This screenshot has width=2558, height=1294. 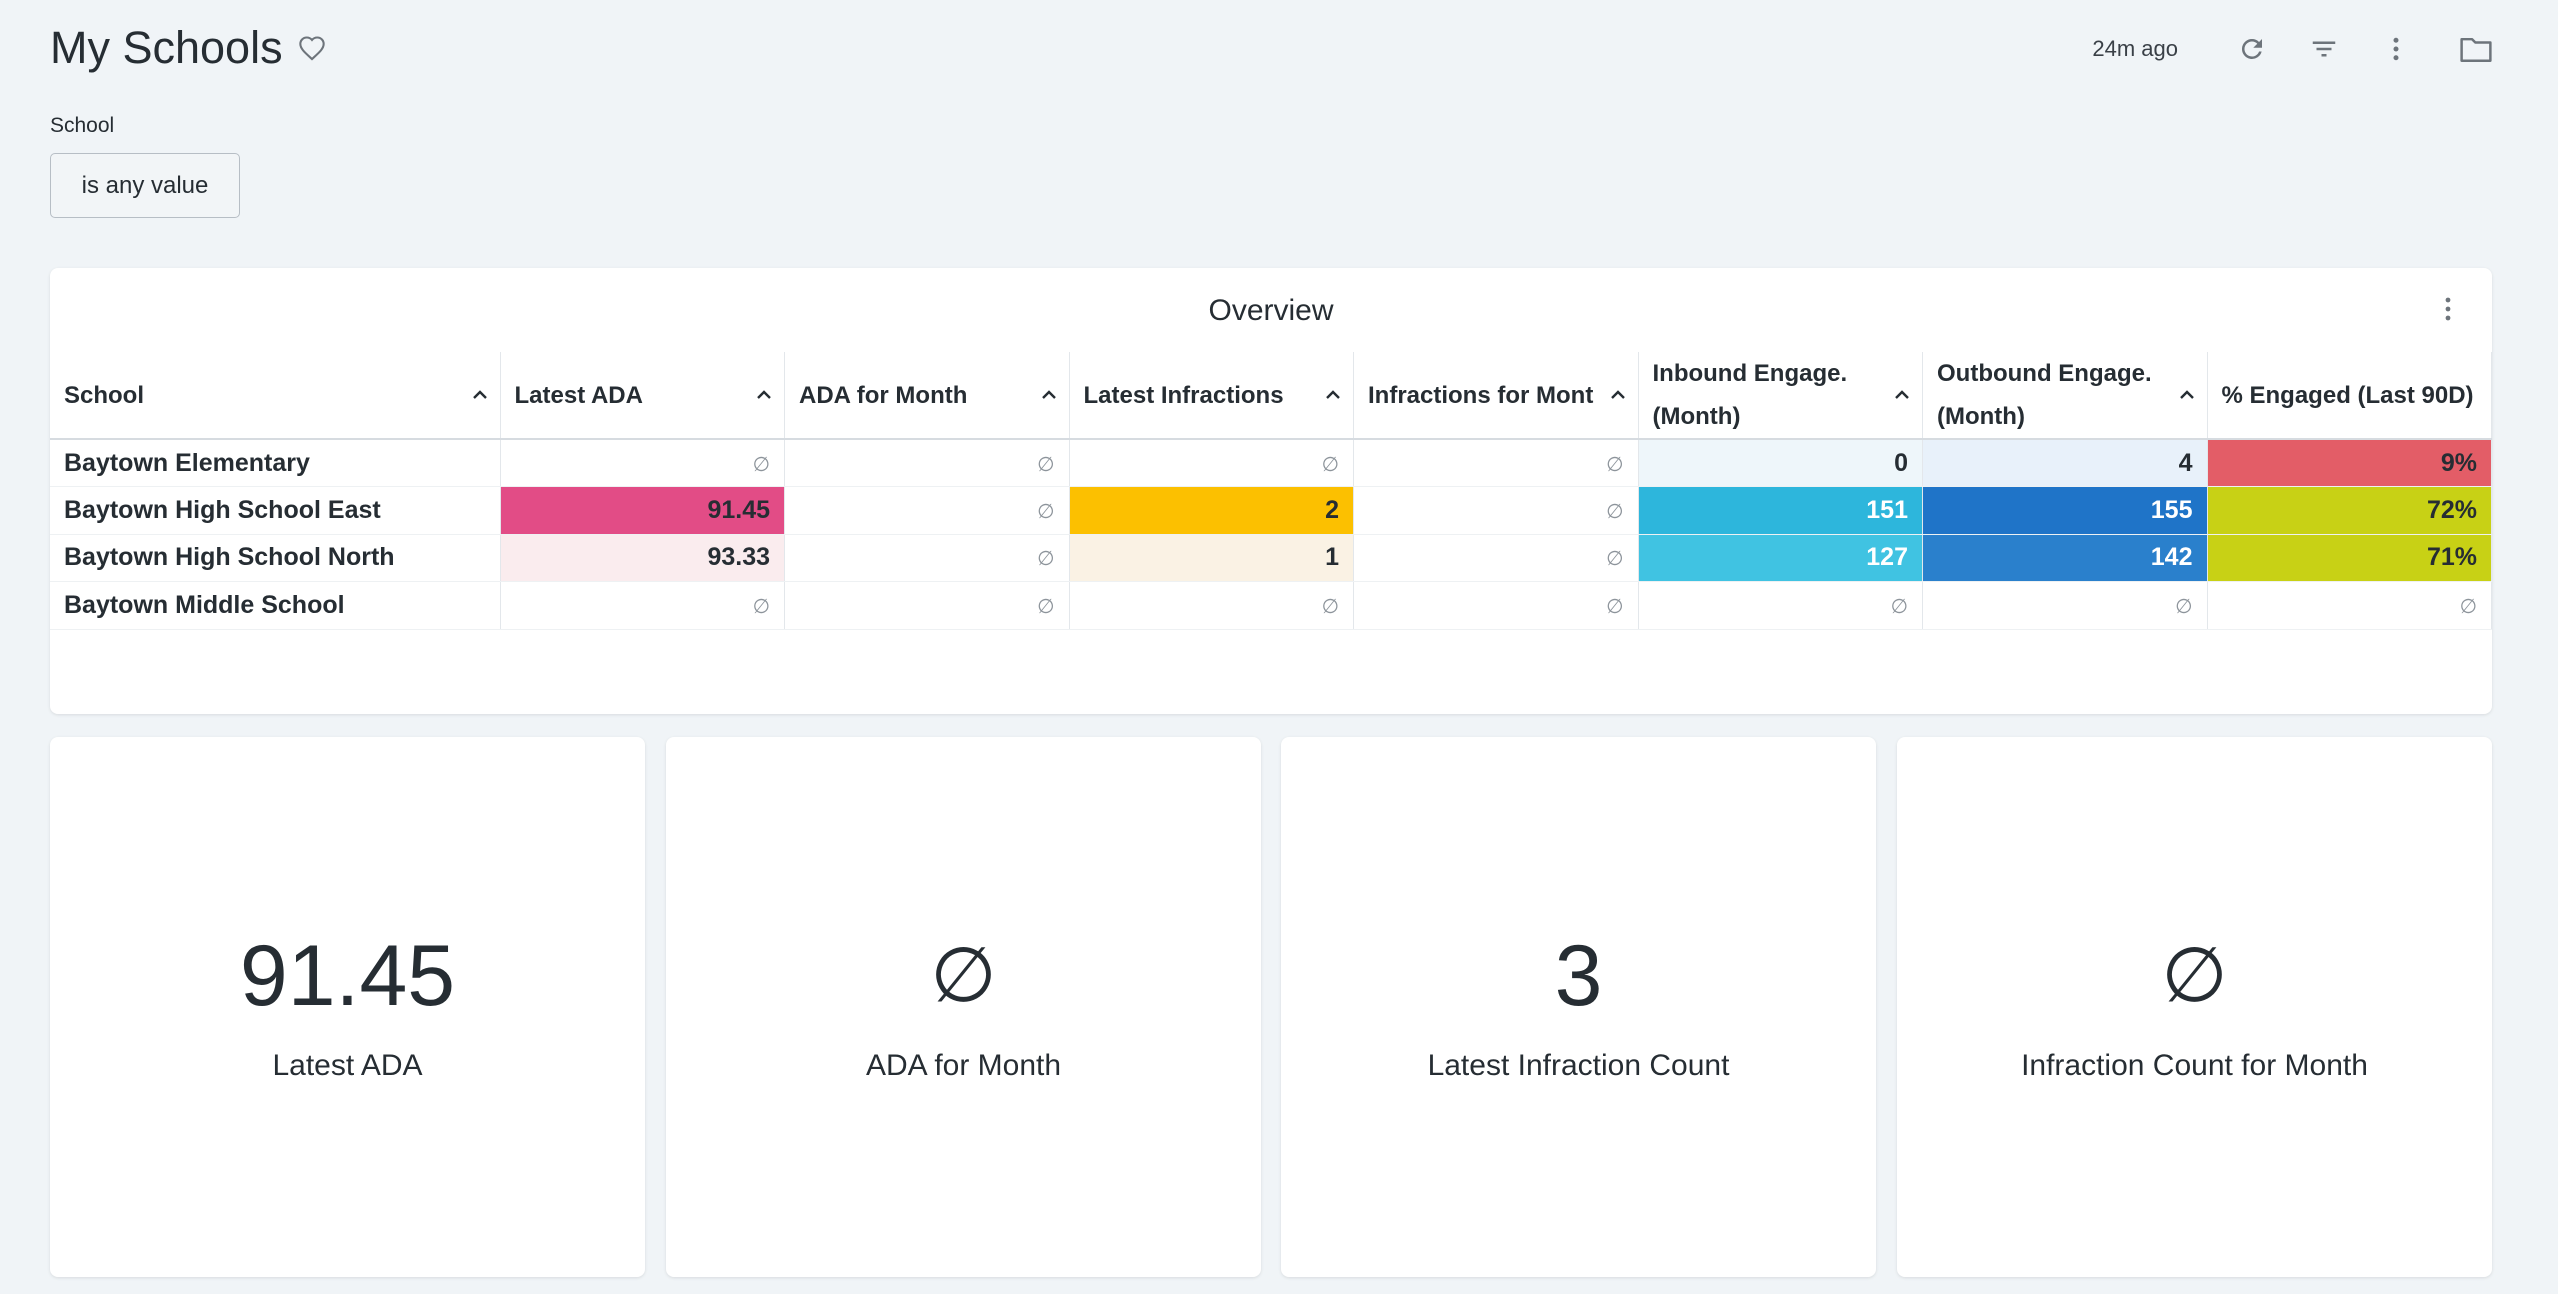 What do you see at coordinates (275, 463) in the screenshot?
I see `school-name-cell: Baytown Elementary` at bounding box center [275, 463].